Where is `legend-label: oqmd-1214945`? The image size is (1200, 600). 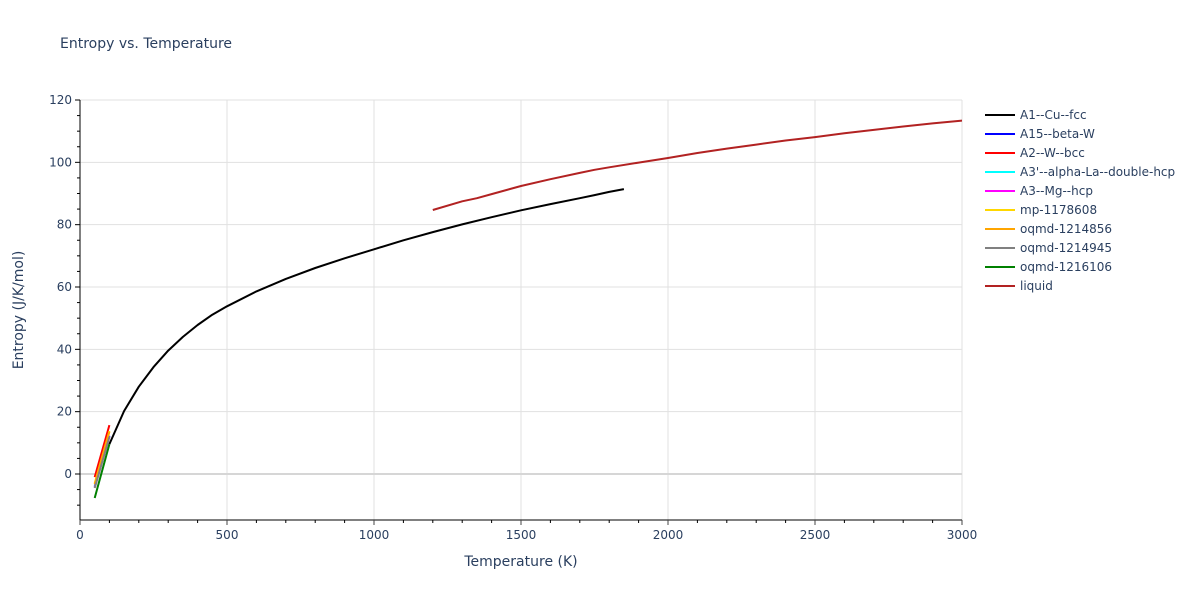
legend-label: oqmd-1214945 is located at coordinates (1066, 247).